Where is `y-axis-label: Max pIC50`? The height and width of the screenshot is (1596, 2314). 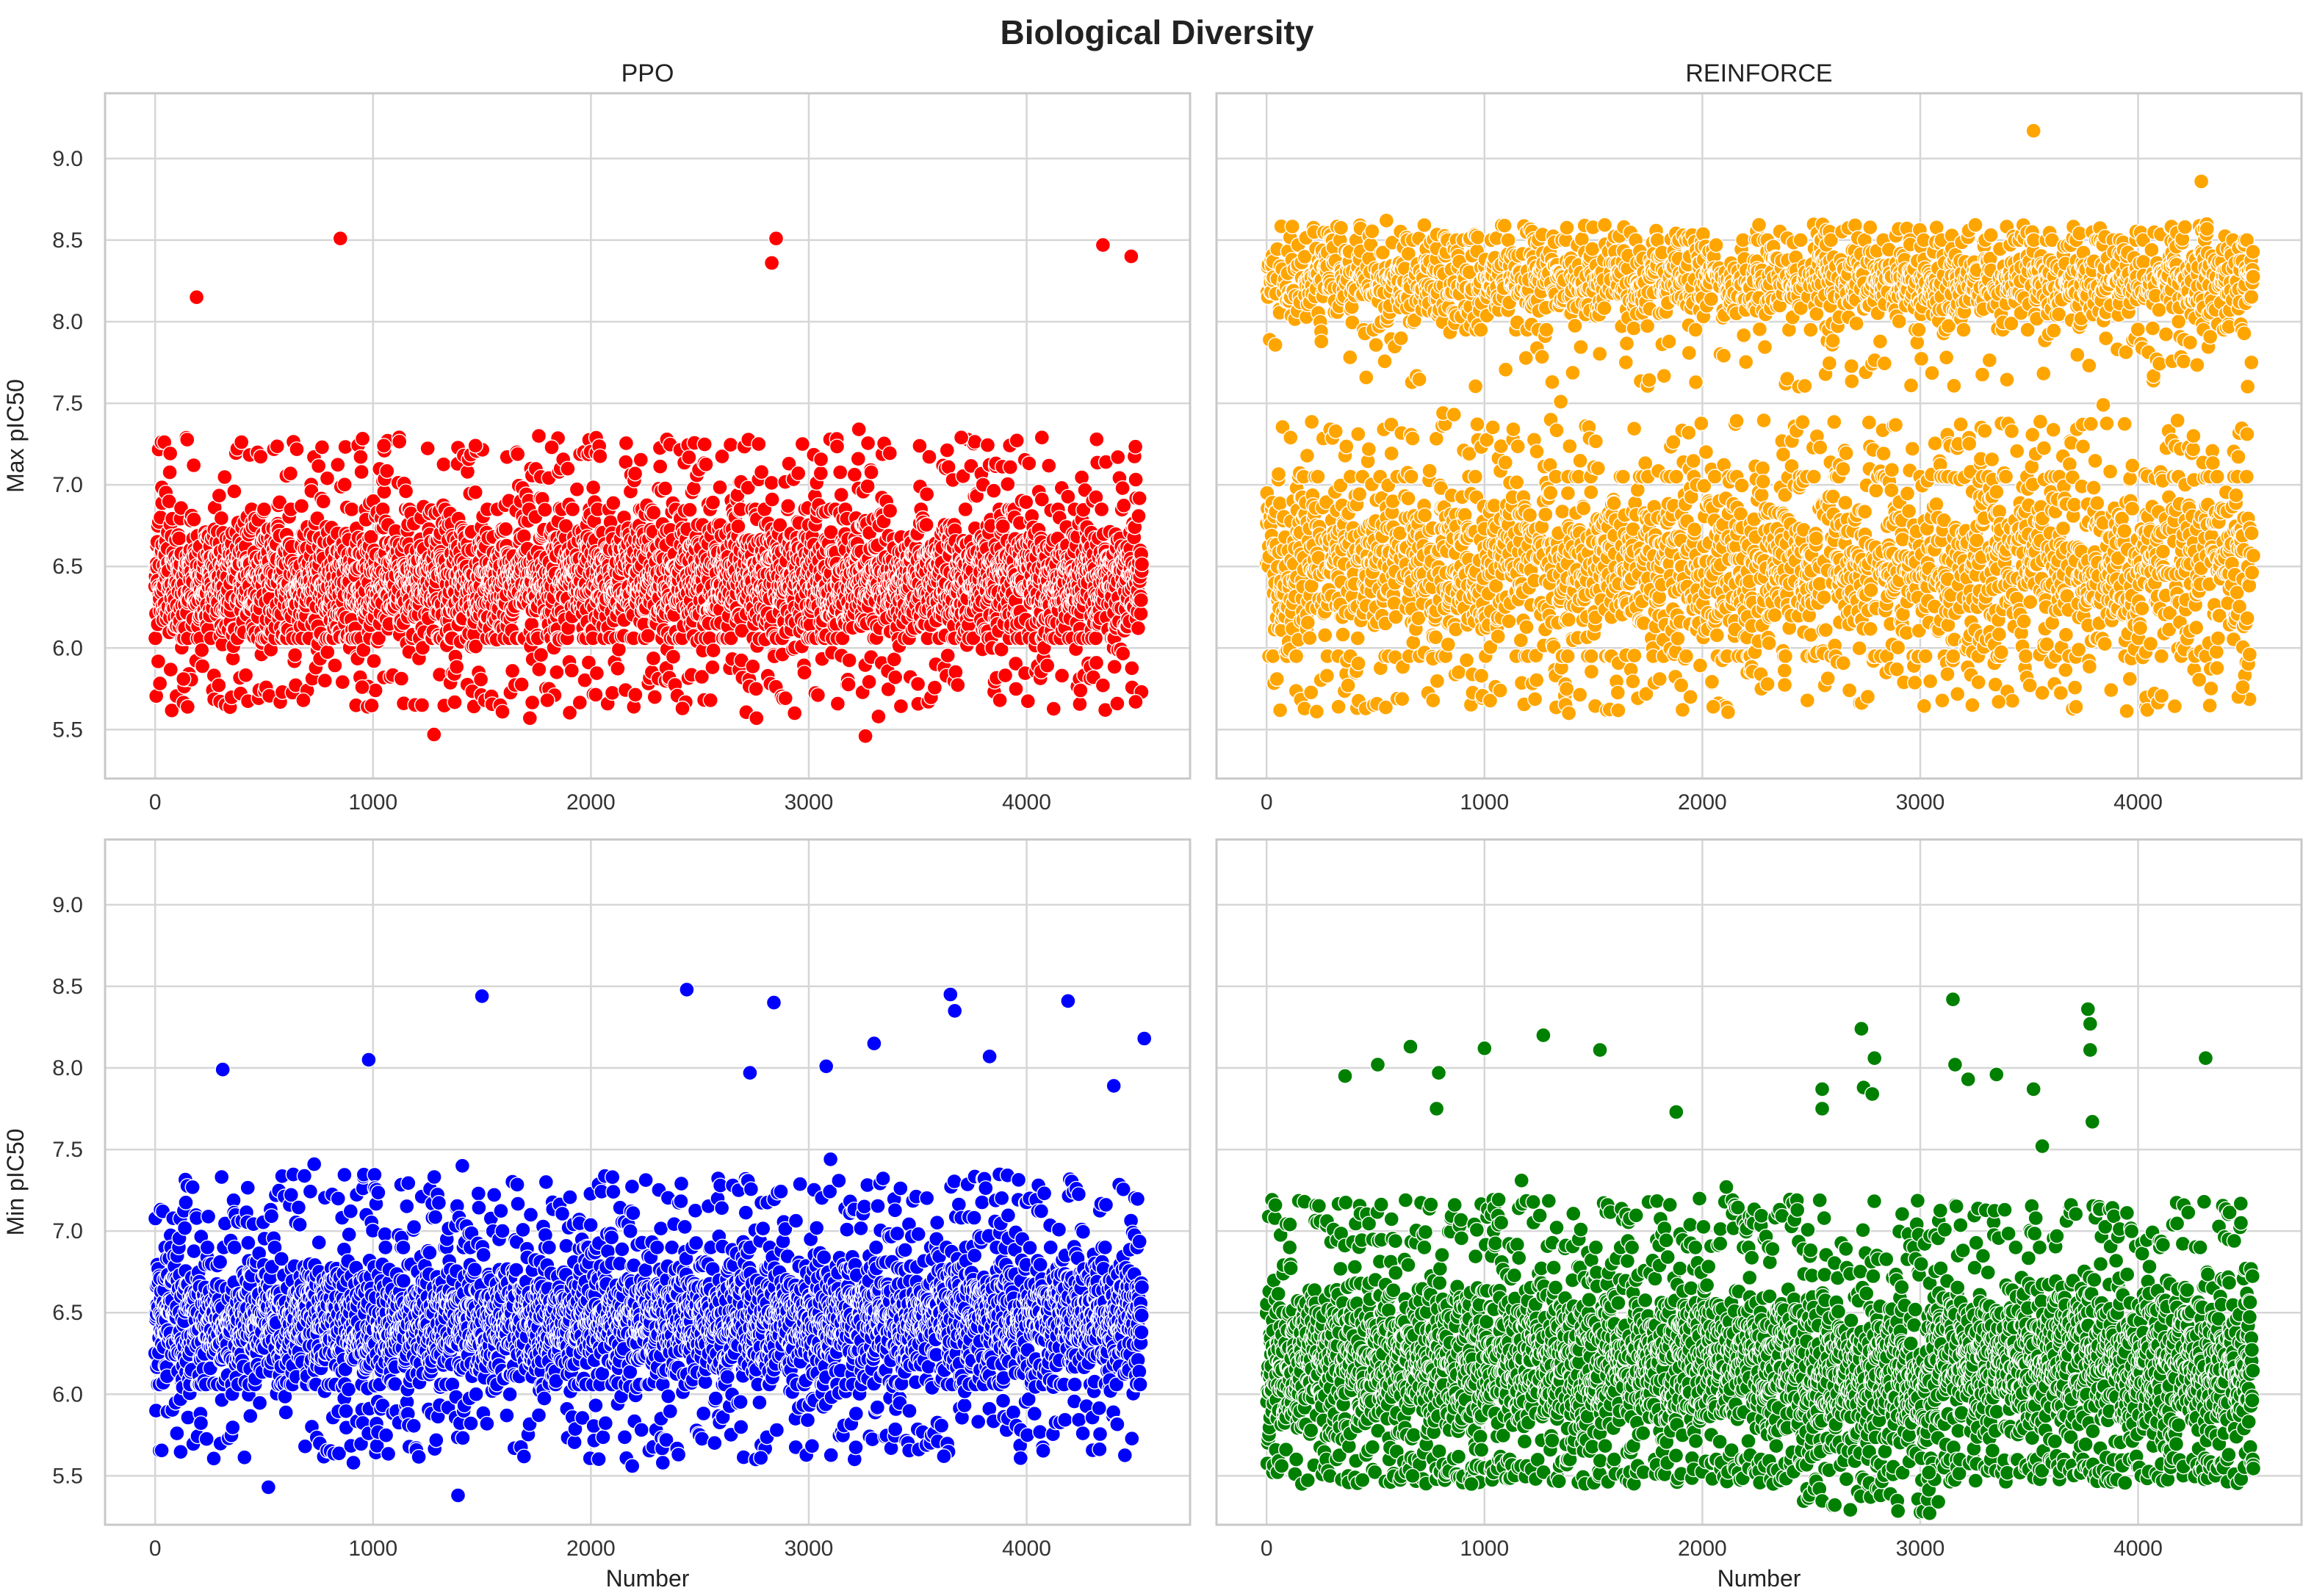
y-axis-label: Max pIC50 is located at coordinates (15, 436).